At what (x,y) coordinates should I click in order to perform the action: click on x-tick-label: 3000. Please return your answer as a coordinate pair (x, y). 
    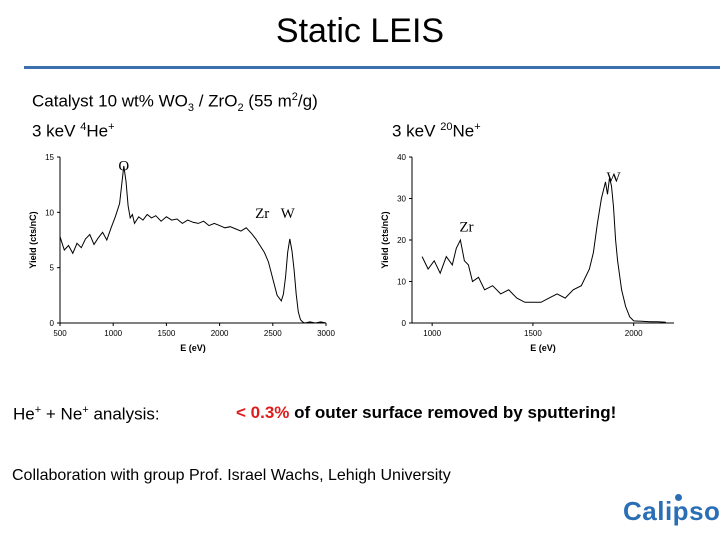
    Looking at the image, I should click on (326, 333).